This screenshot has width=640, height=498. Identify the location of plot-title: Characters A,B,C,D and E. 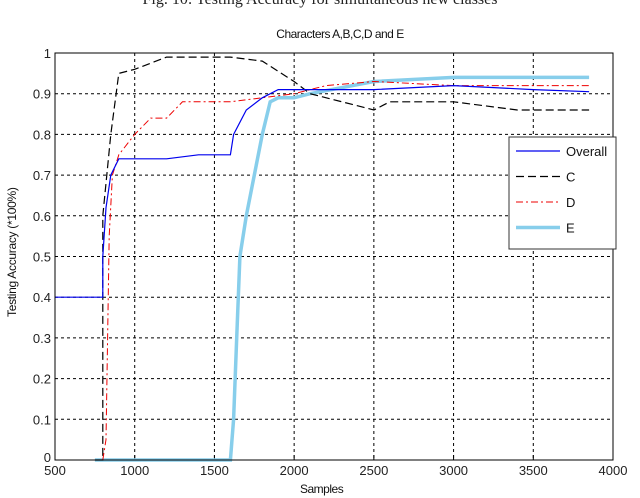
(340, 34).